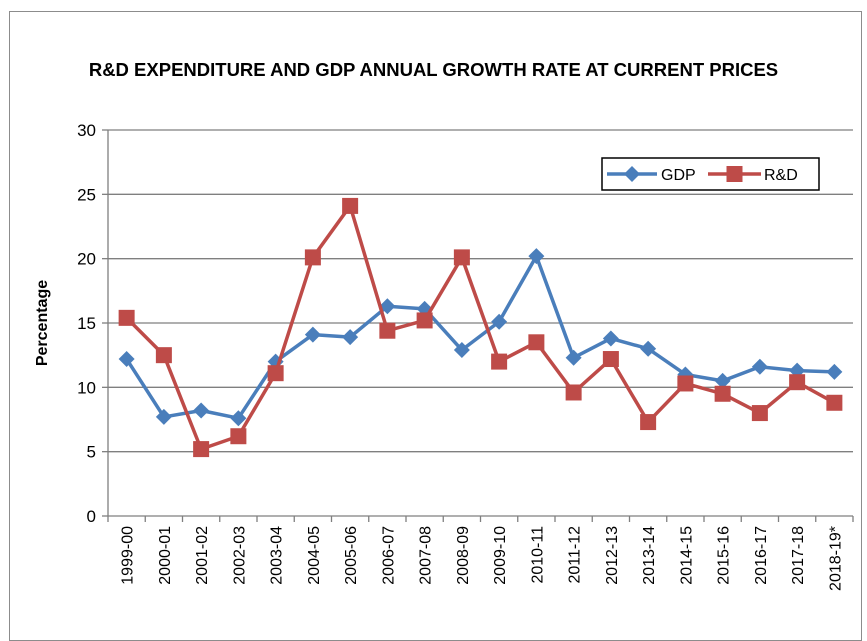 This screenshot has height=641, width=867. Describe the element at coordinates (314, 555) in the screenshot. I see `x-tick-label: 2004-05` at that location.